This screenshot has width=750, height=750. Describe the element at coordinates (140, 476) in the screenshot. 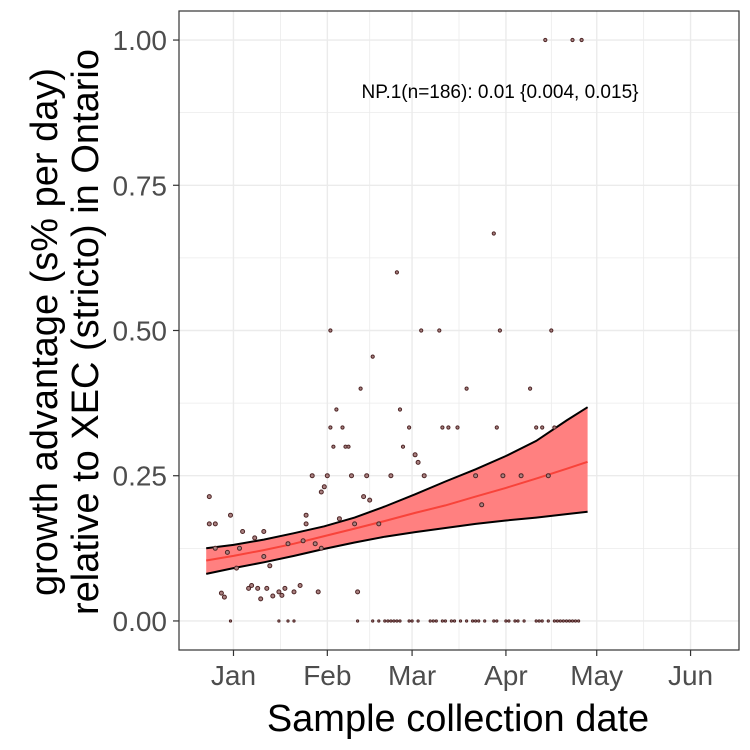

I see `y-tick-label: 0.25` at that location.